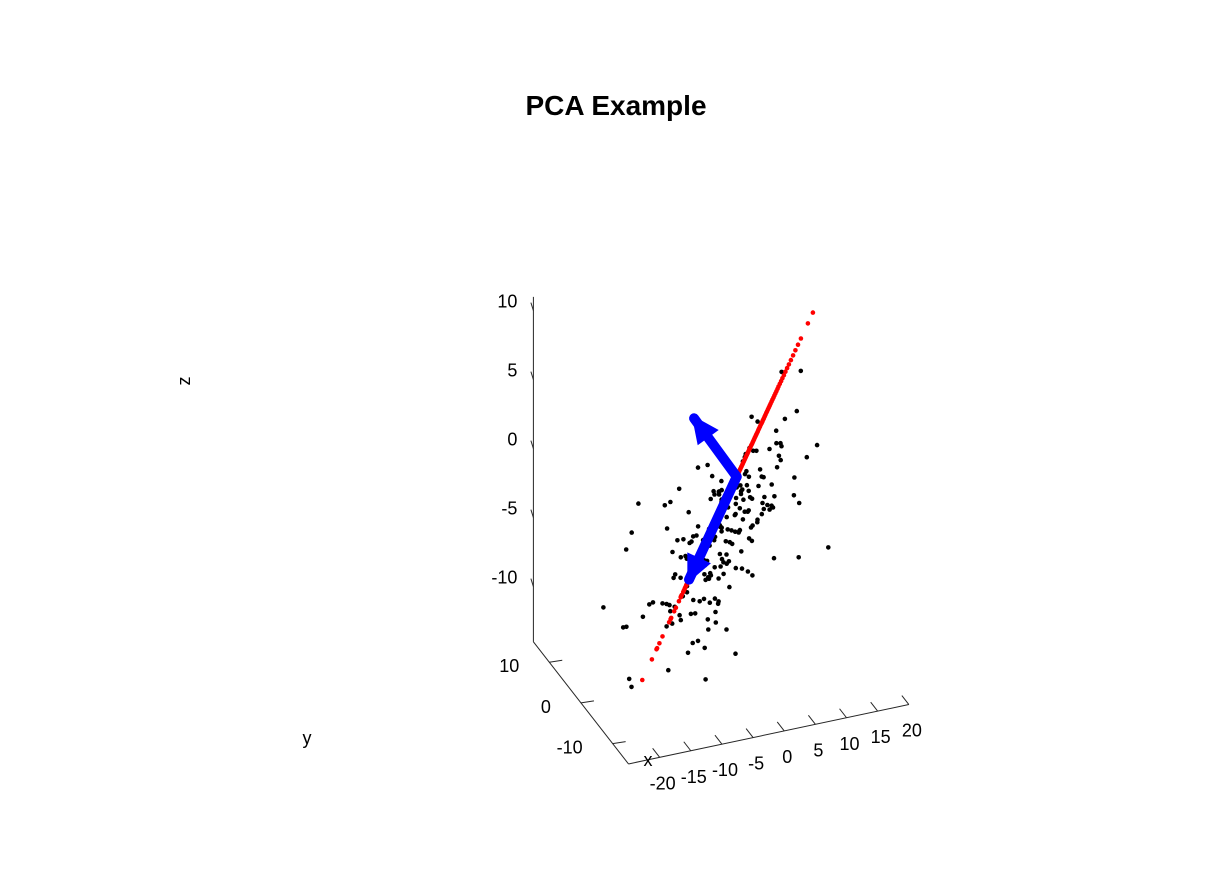 The width and height of the screenshot is (1232, 884). What do you see at coordinates (756, 764) in the screenshot?
I see `tick-label: -5` at bounding box center [756, 764].